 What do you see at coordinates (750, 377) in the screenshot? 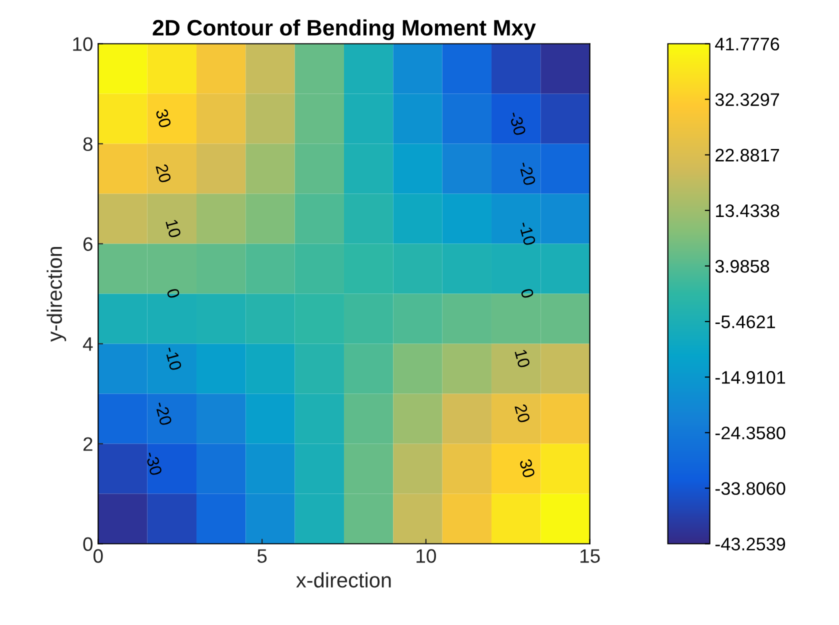
I see `color-bar-label: -14.9101` at bounding box center [750, 377].